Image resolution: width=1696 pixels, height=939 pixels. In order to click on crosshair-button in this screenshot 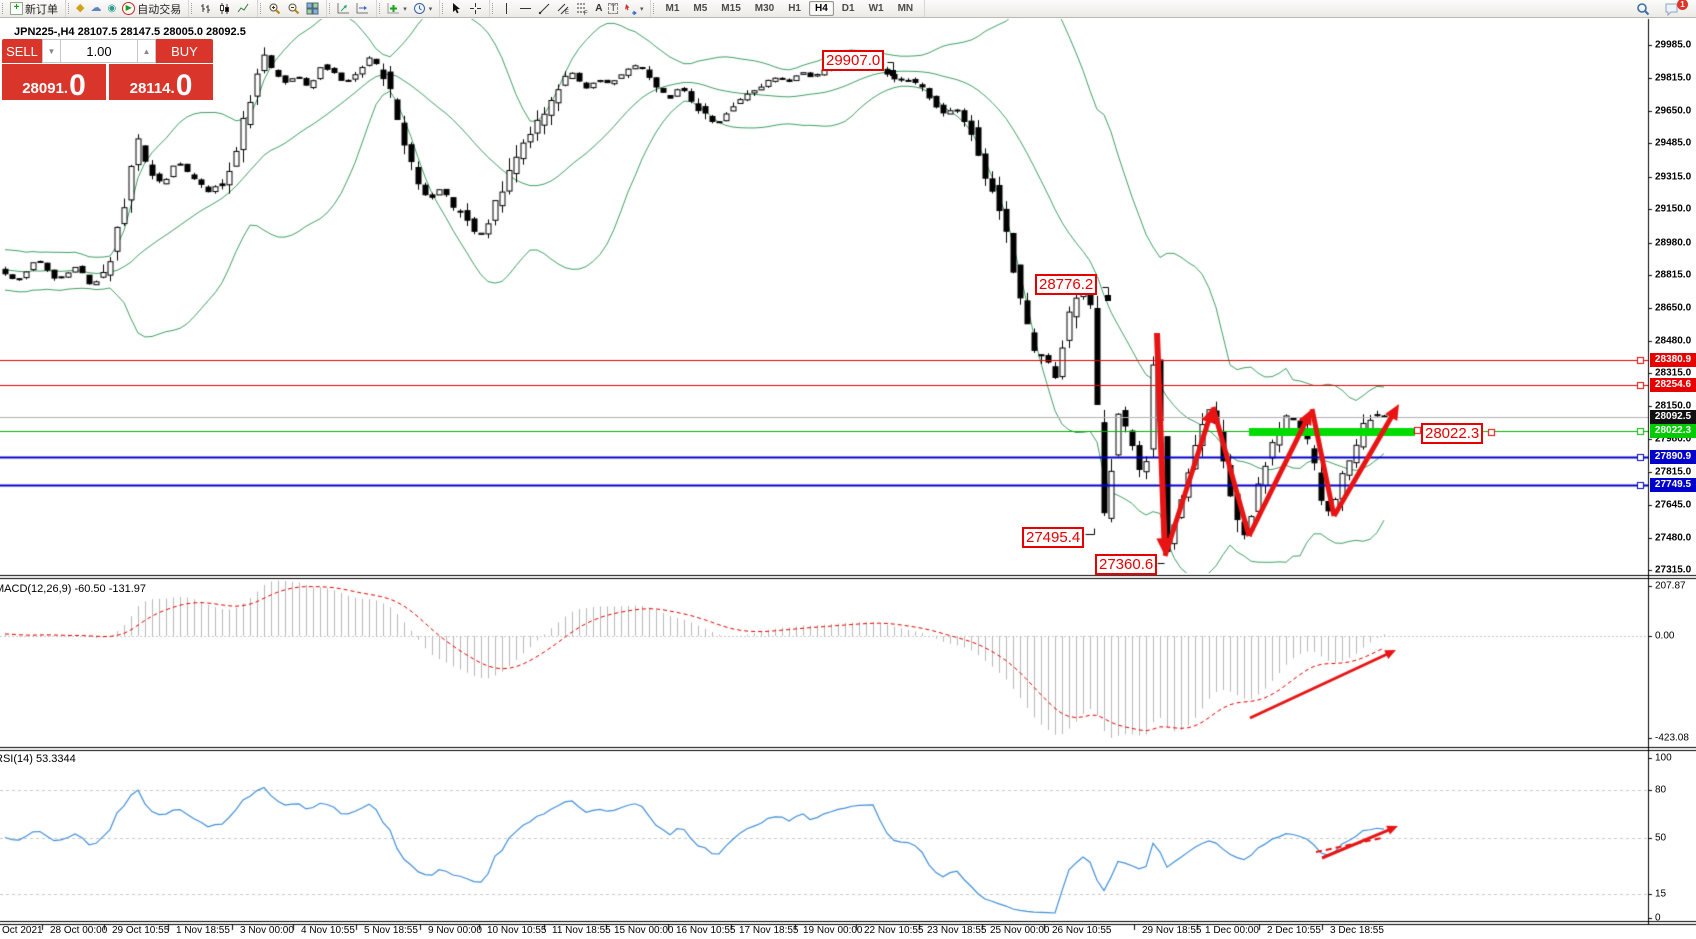, I will do `click(475, 8)`.